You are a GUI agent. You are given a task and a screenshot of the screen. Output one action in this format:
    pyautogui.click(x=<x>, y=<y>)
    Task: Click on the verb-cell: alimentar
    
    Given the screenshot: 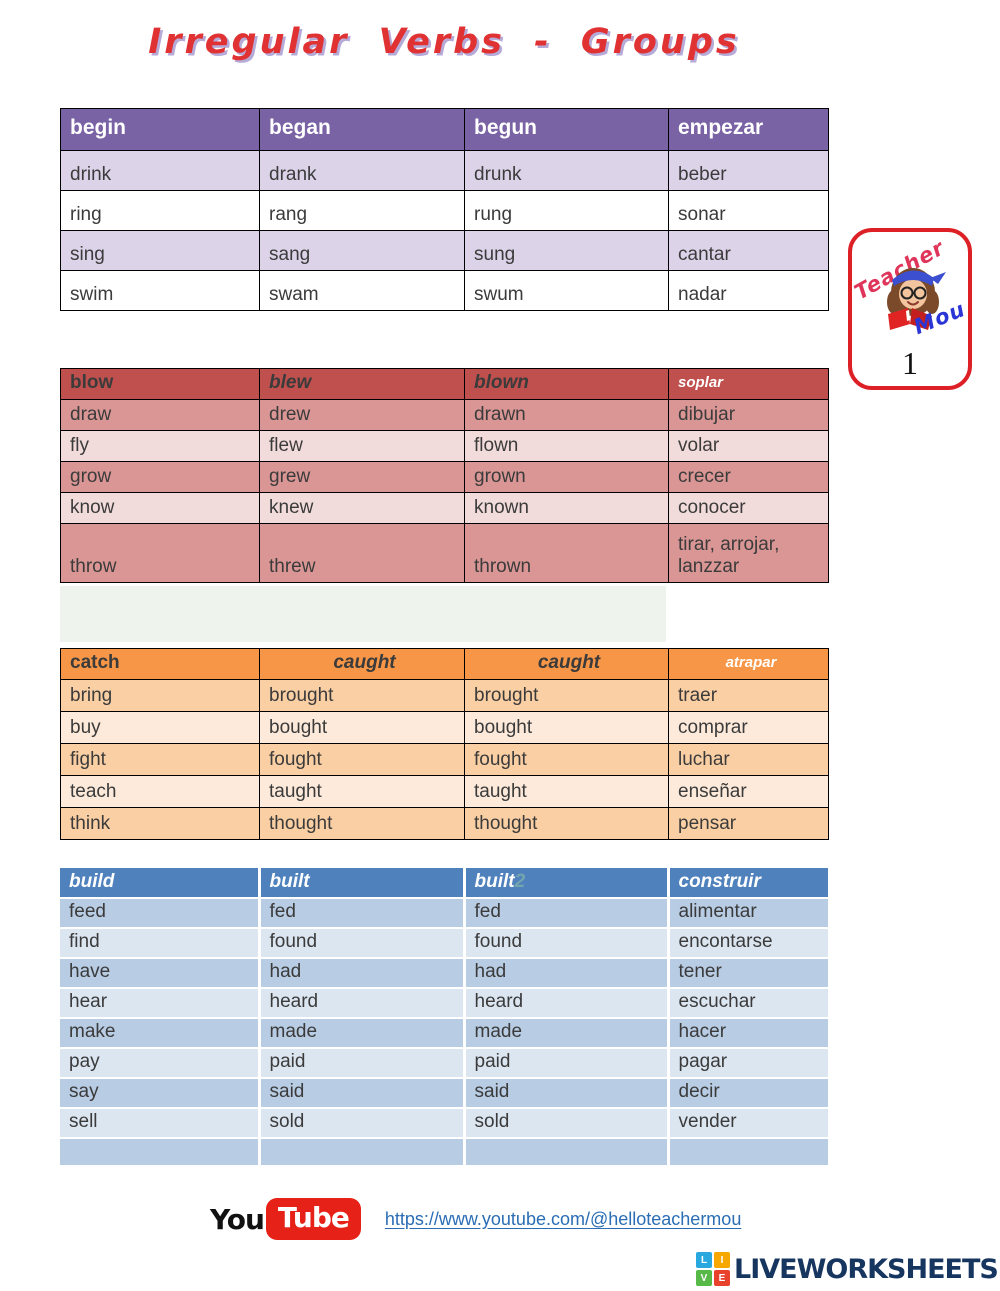 What is the action you would take?
    pyautogui.click(x=748, y=913)
    